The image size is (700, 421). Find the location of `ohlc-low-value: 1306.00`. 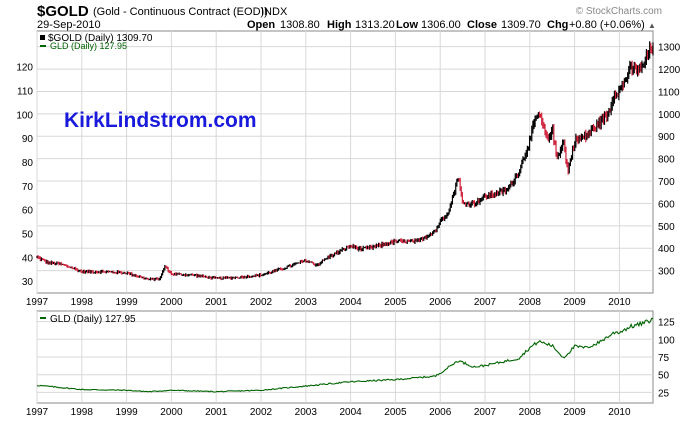

ohlc-low-value: 1306.00 is located at coordinates (441, 25).